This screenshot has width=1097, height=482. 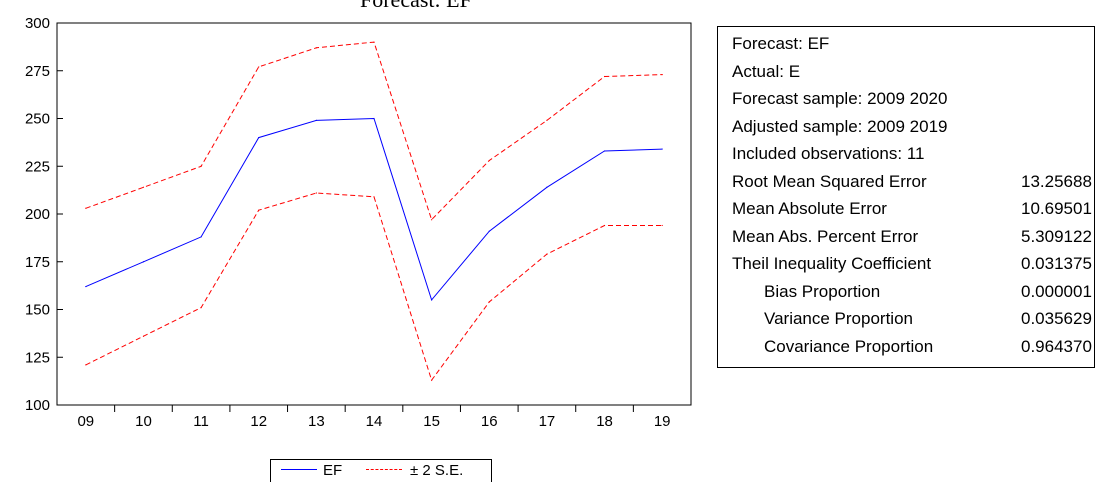 What do you see at coordinates (1056, 208) in the screenshot?
I see `stat-value: 10.69501` at bounding box center [1056, 208].